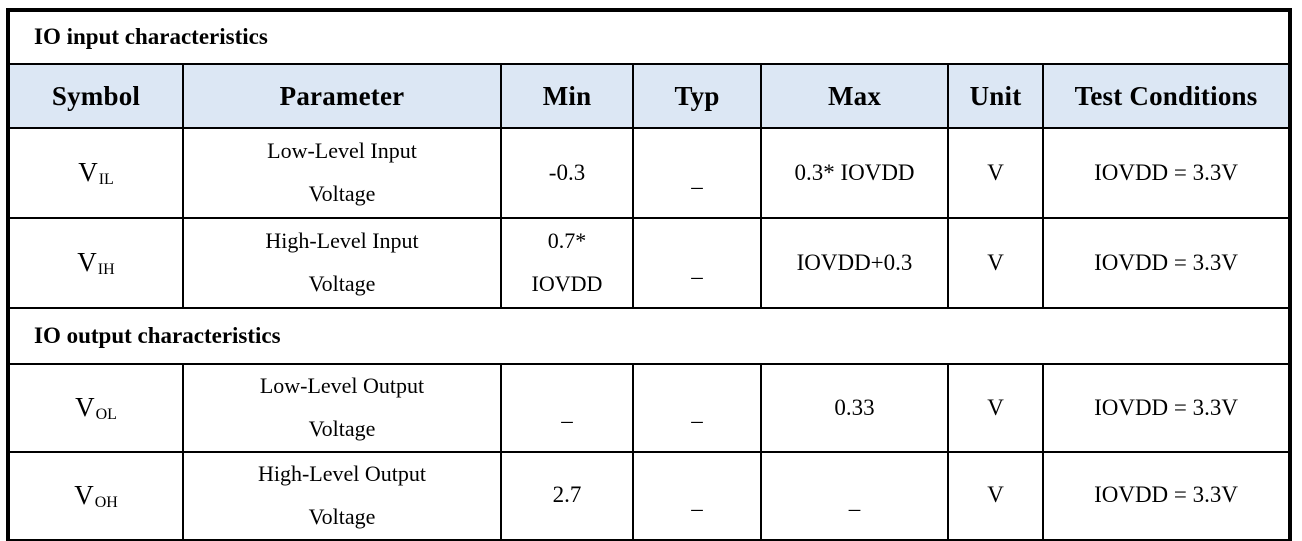  Describe the element at coordinates (106, 270) in the screenshot. I see `symbol-subscript: IH` at that location.